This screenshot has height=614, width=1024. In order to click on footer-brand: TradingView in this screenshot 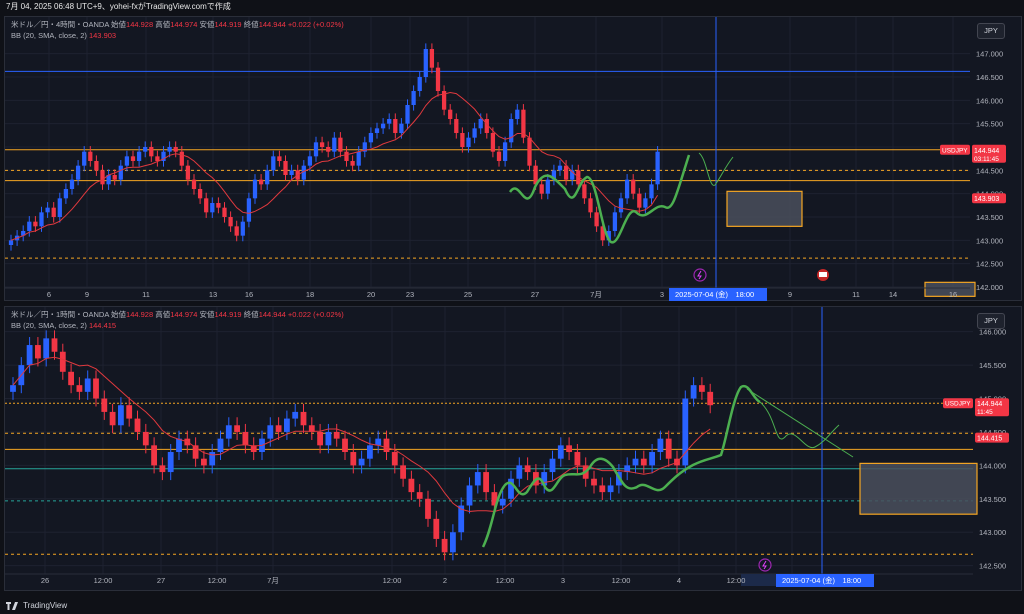, I will do `click(36, 605)`.